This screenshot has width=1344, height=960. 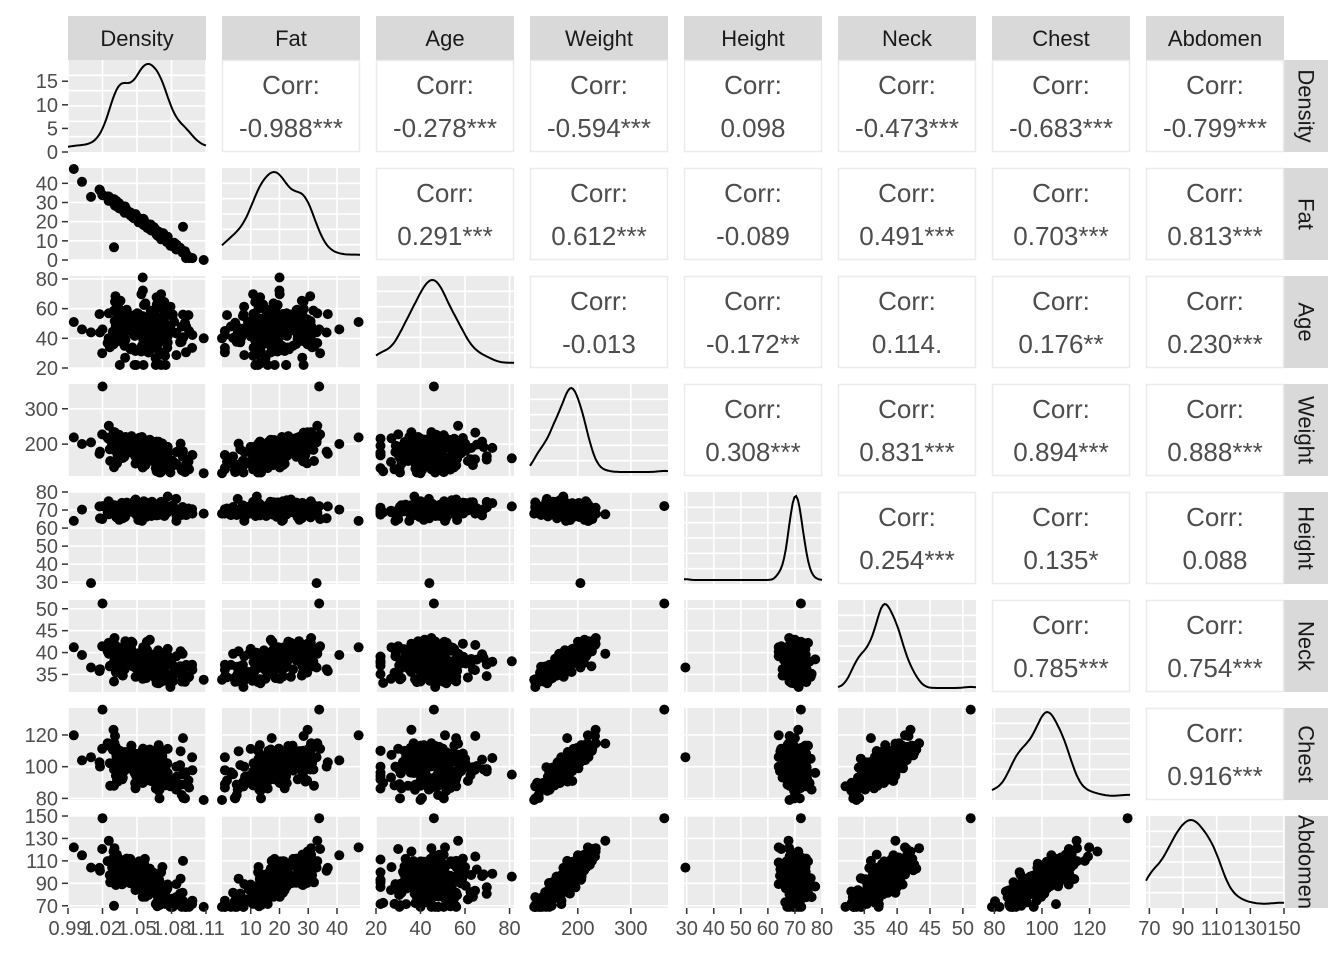 I want to click on row-strip-label: Neck, so click(x=1306, y=646).